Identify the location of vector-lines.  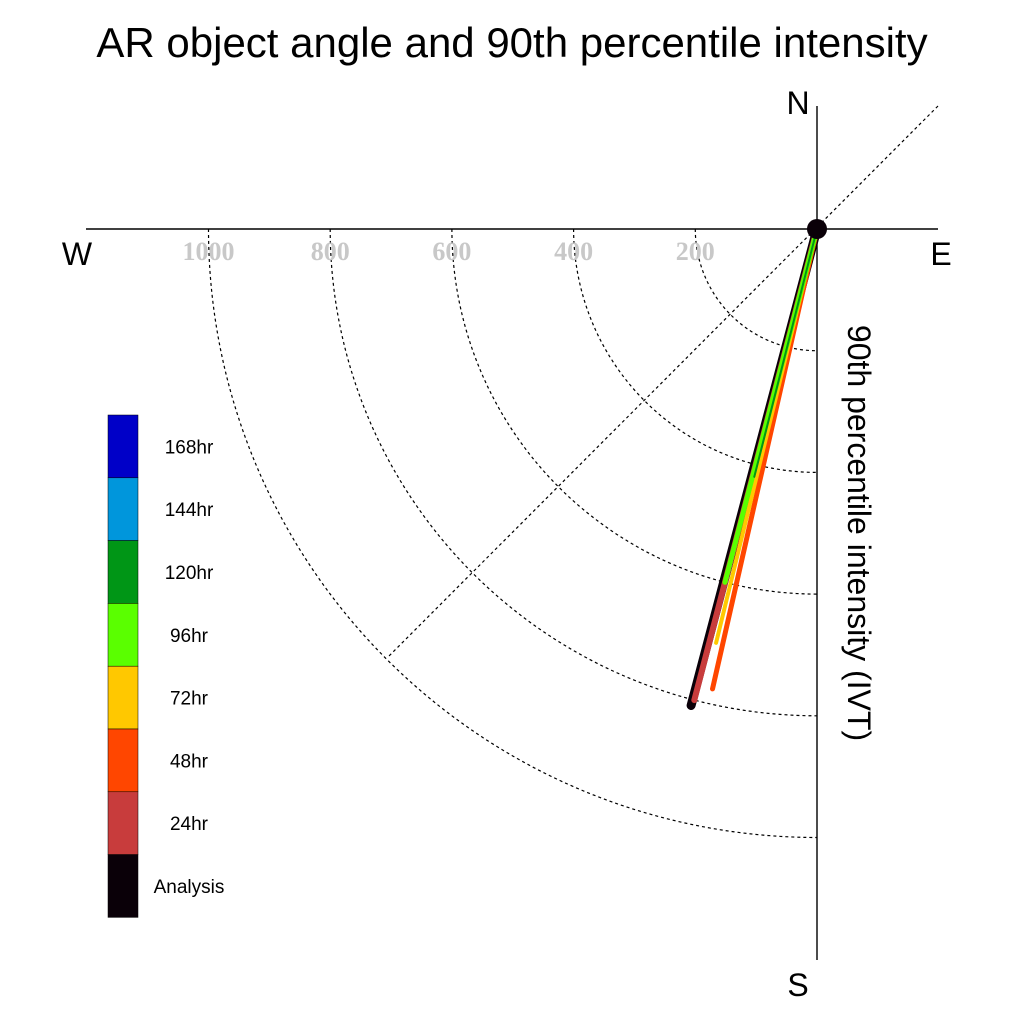
(754, 467).